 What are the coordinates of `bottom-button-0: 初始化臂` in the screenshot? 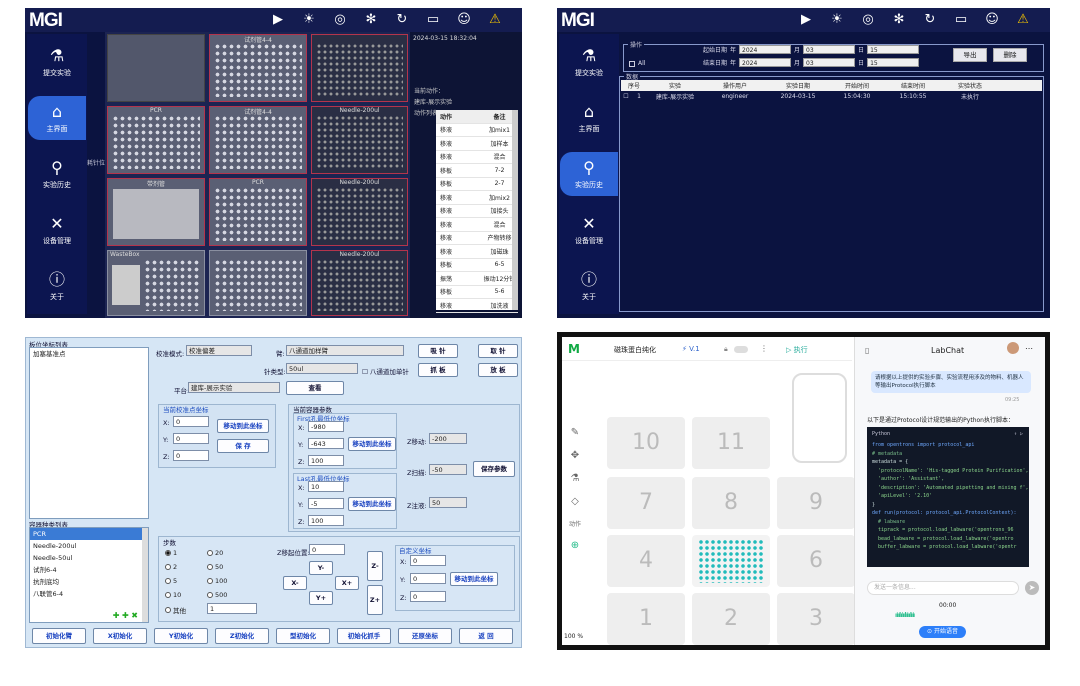 It's located at (59, 636).